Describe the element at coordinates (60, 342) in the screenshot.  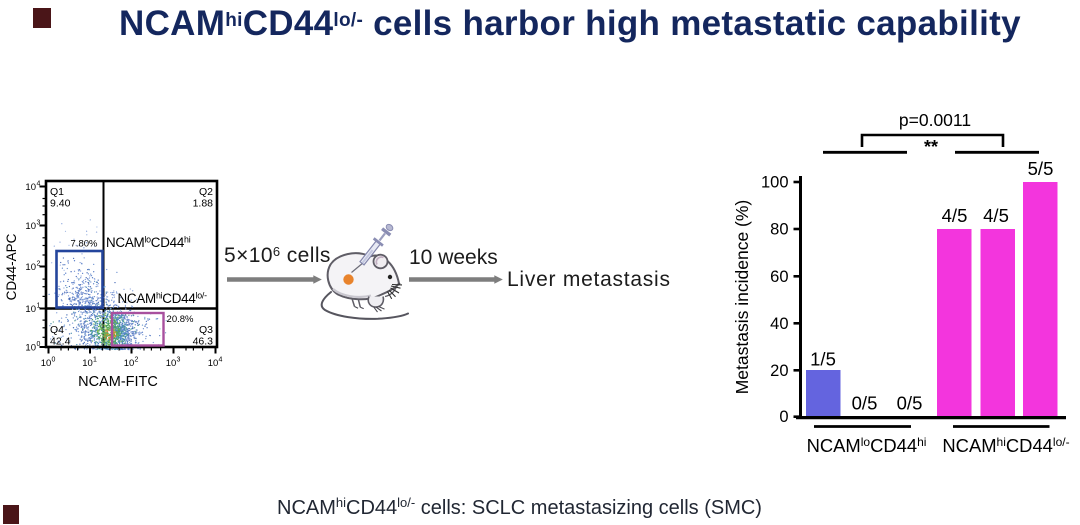
I see `svg-text: 42.4` at that location.